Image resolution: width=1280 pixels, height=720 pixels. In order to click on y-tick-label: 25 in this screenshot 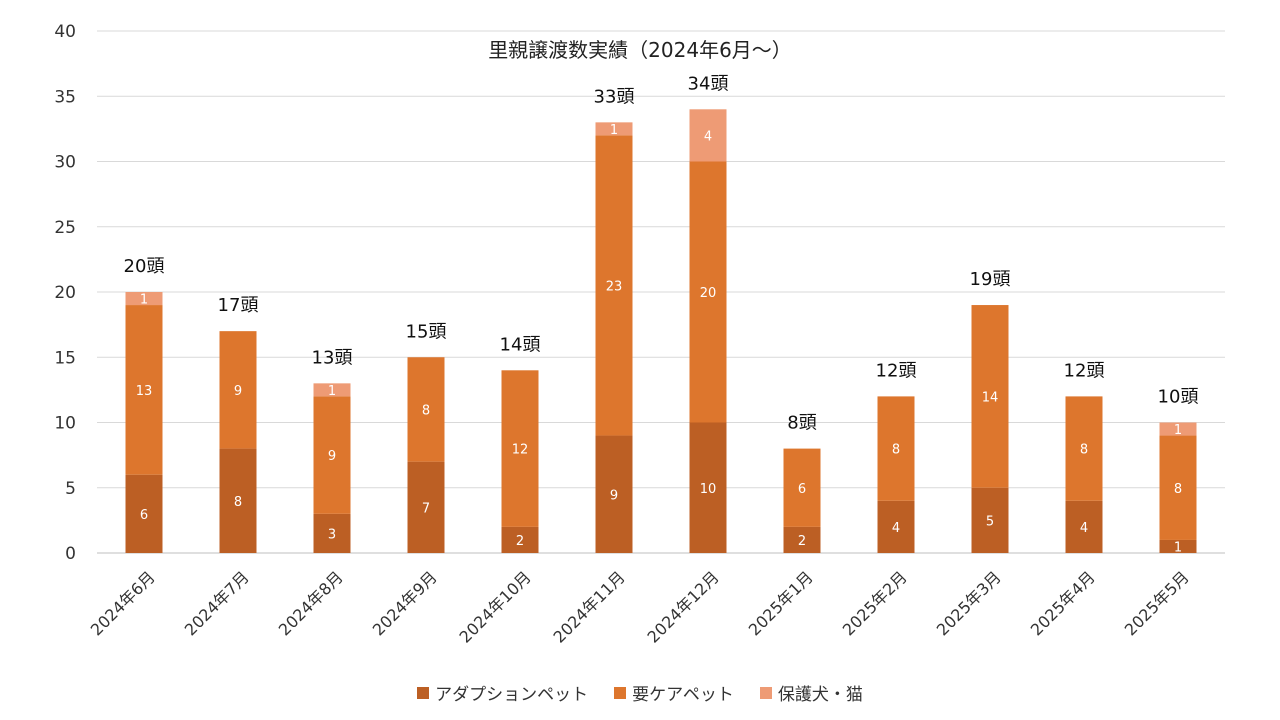, I will do `click(65, 228)`.